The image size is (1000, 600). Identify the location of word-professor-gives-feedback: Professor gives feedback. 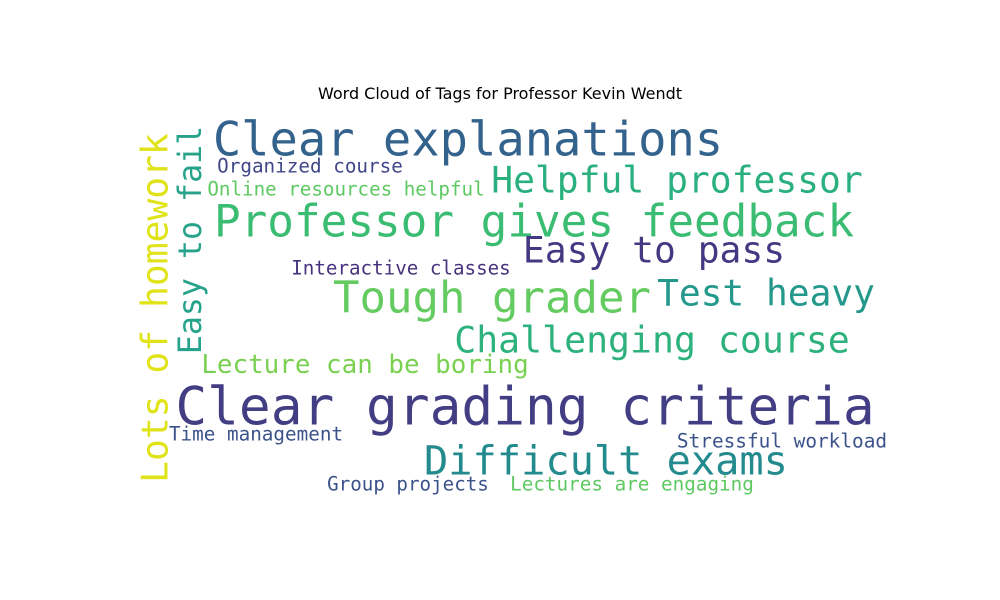
(534, 222).